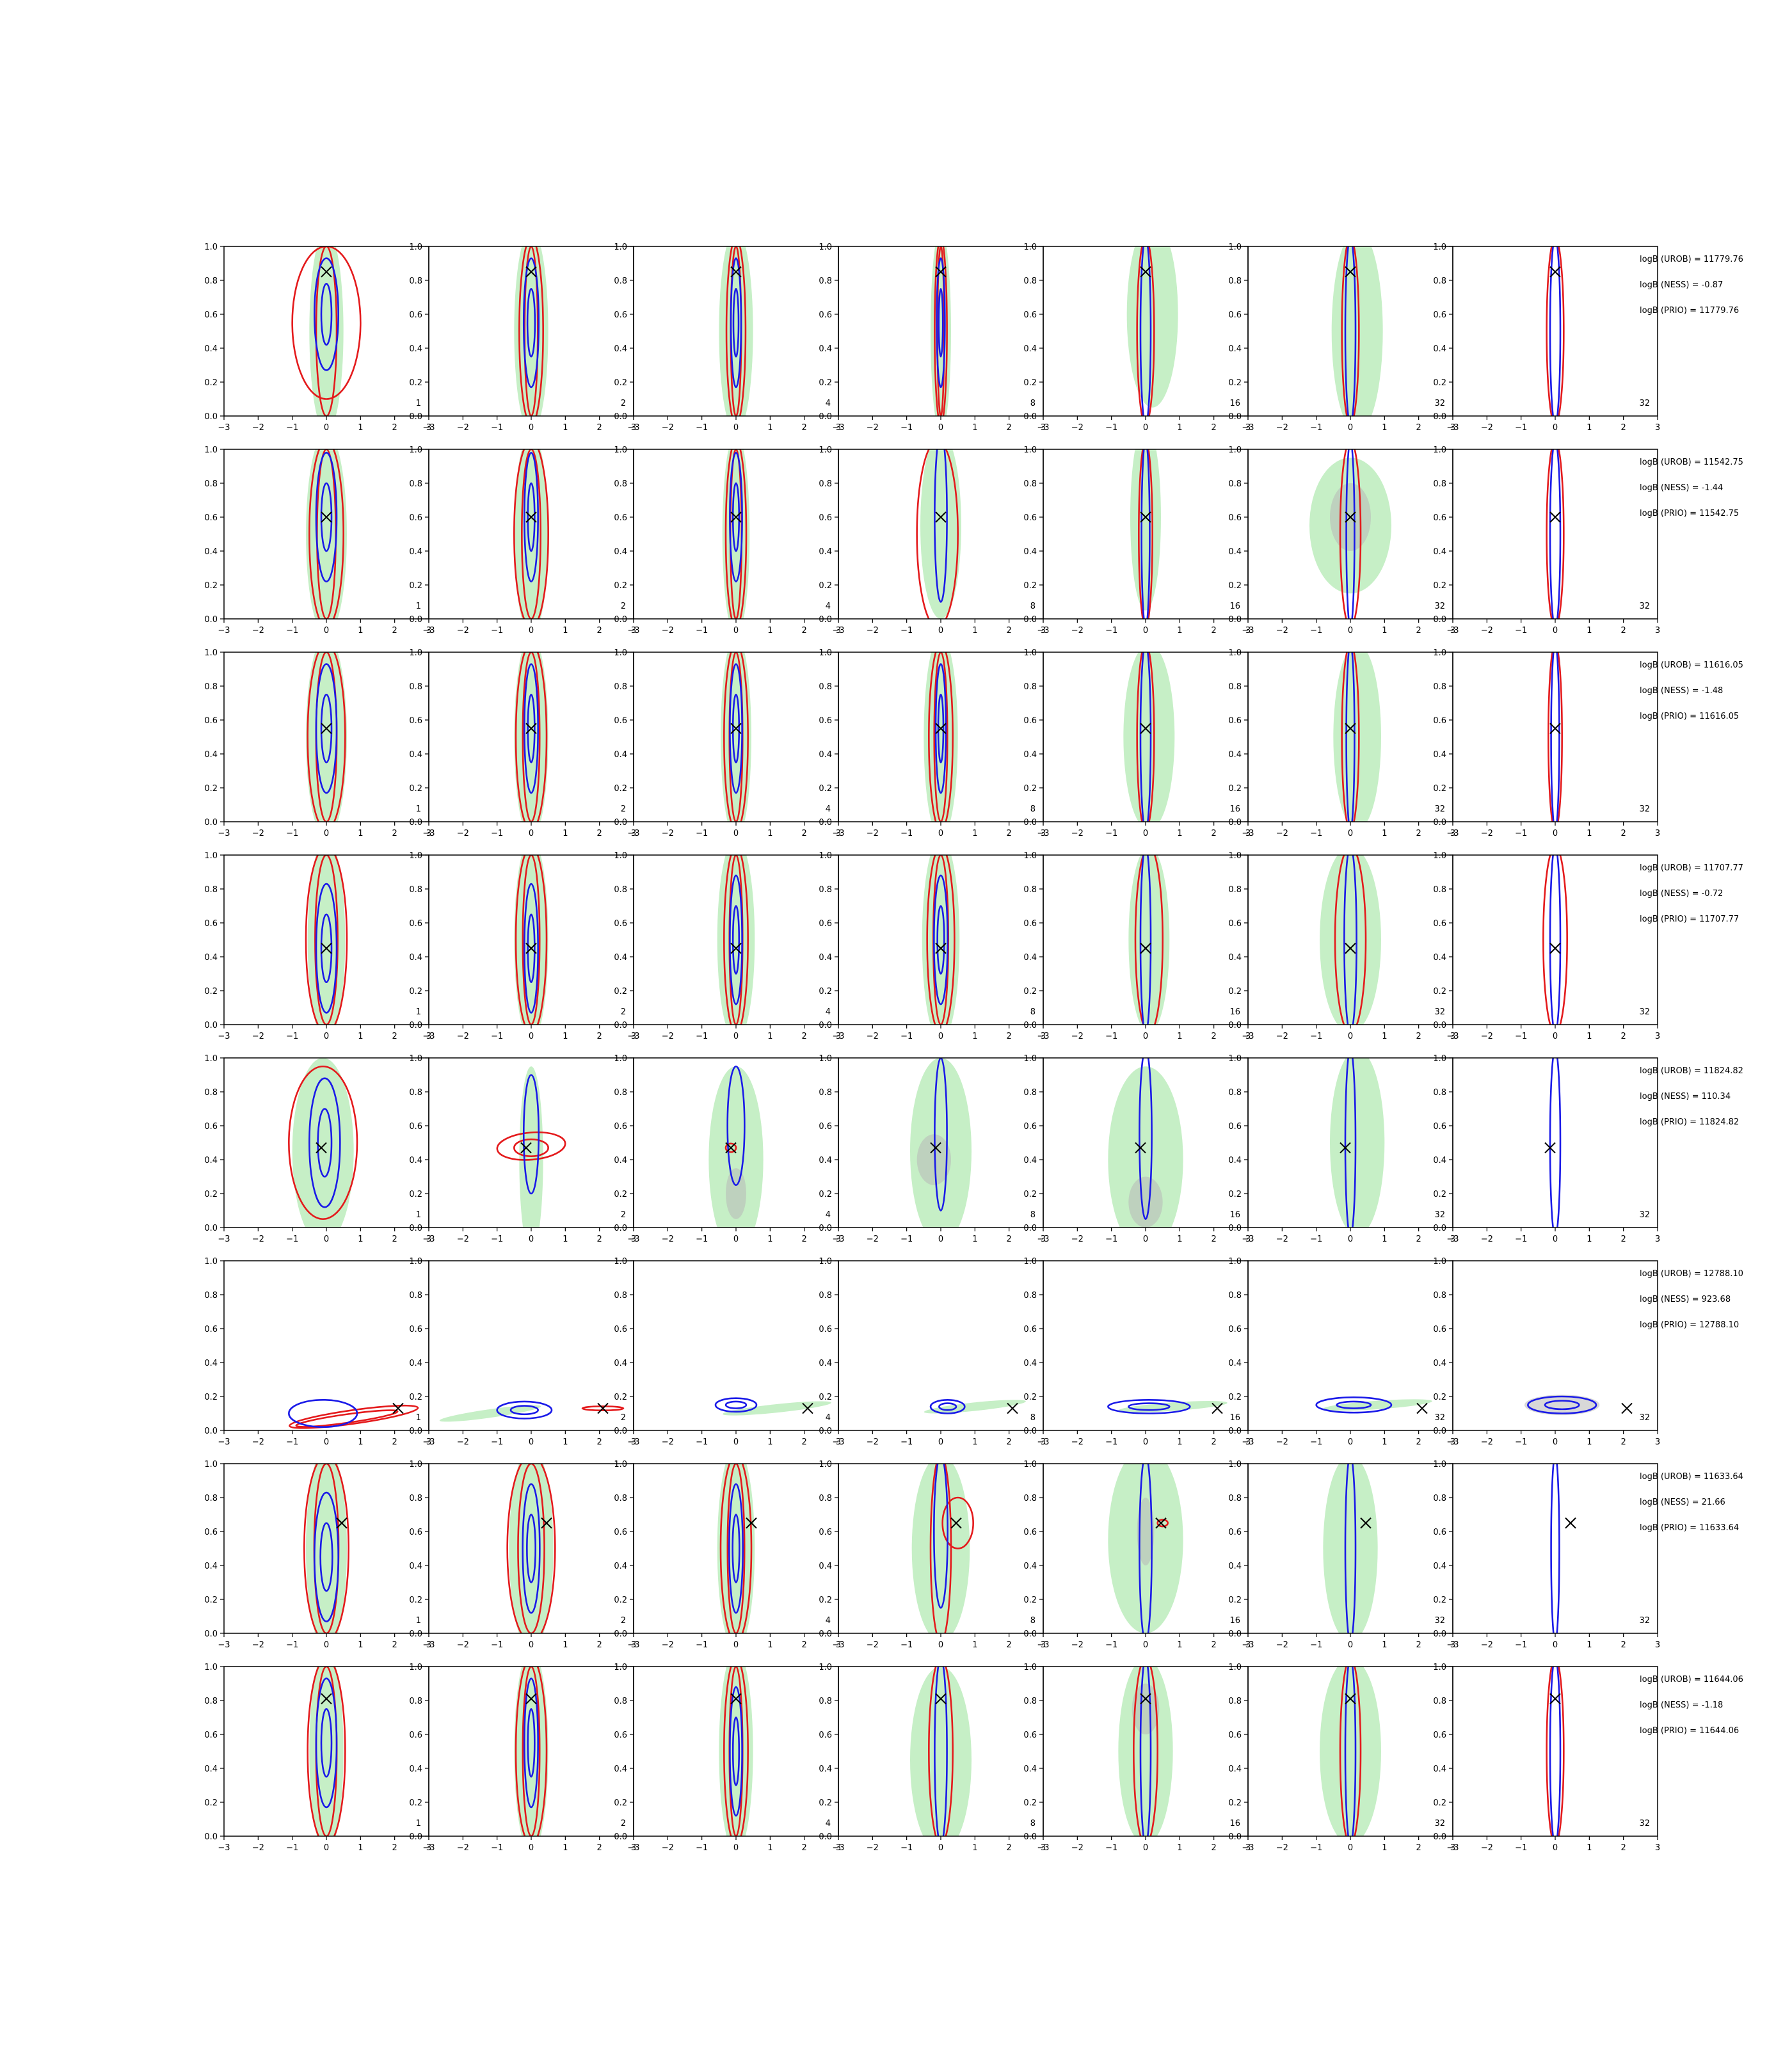 The height and width of the screenshot is (2048, 1792). I want to click on panel-r6-c4: −3 −2 −1 0 1 2 3 0.0 0.2 0.4 0.6 0.8 1.0 8, so click(932, 1352).